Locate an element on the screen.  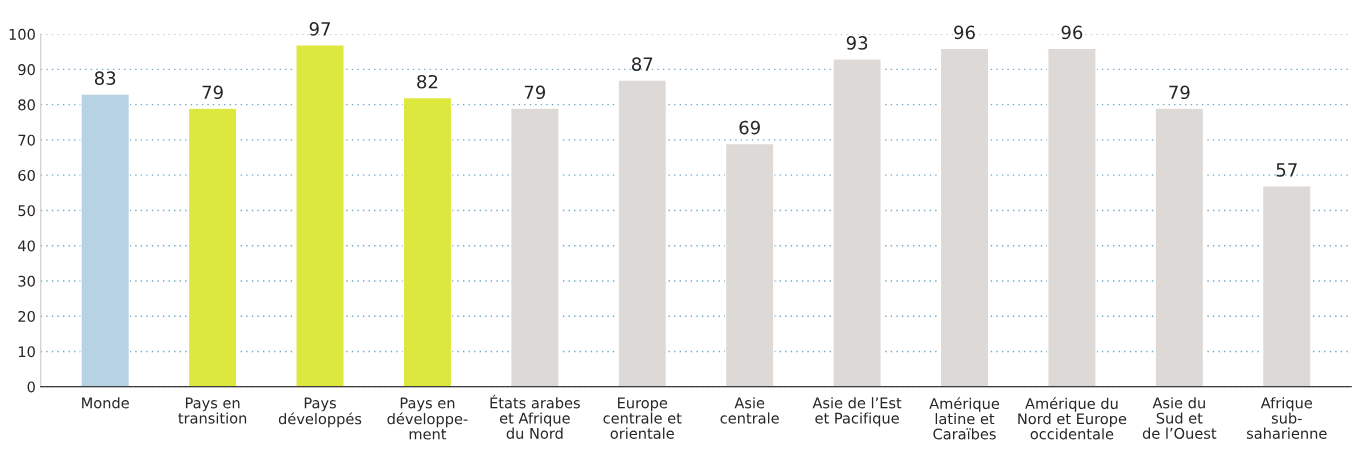
y-tick-label: 30 is located at coordinates (26, 281).